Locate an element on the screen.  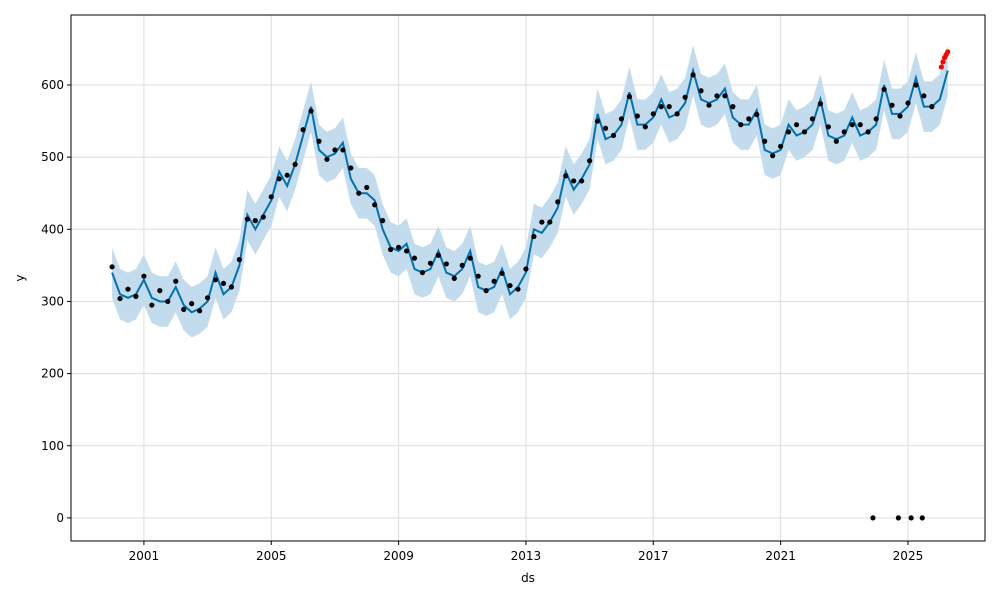
y-tick-label: 100 is located at coordinates (52, 446).